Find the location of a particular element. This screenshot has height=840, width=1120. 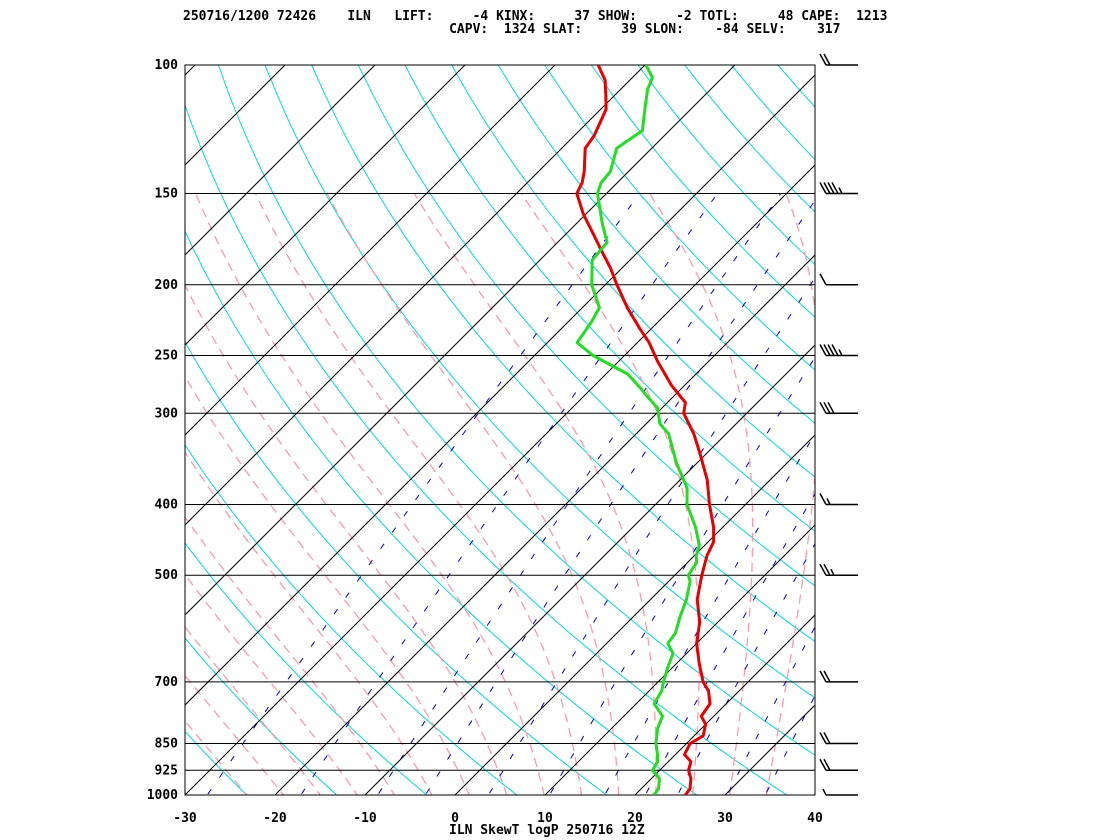

pressure-tick-label: 200 is located at coordinates (167, 285).